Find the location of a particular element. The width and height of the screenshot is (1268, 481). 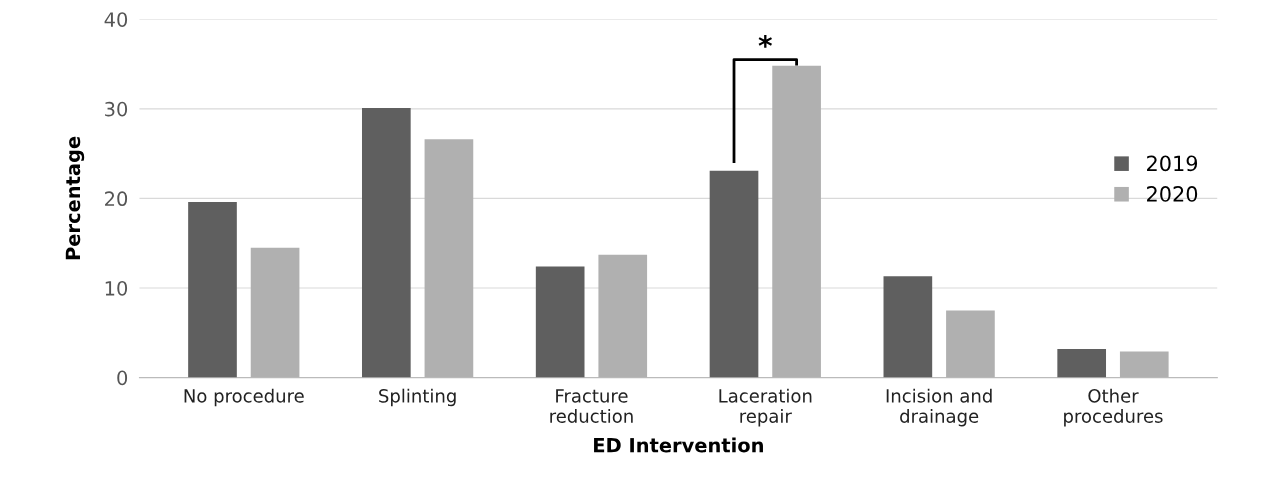

y-tick-label: 10 is located at coordinates (116, 288).